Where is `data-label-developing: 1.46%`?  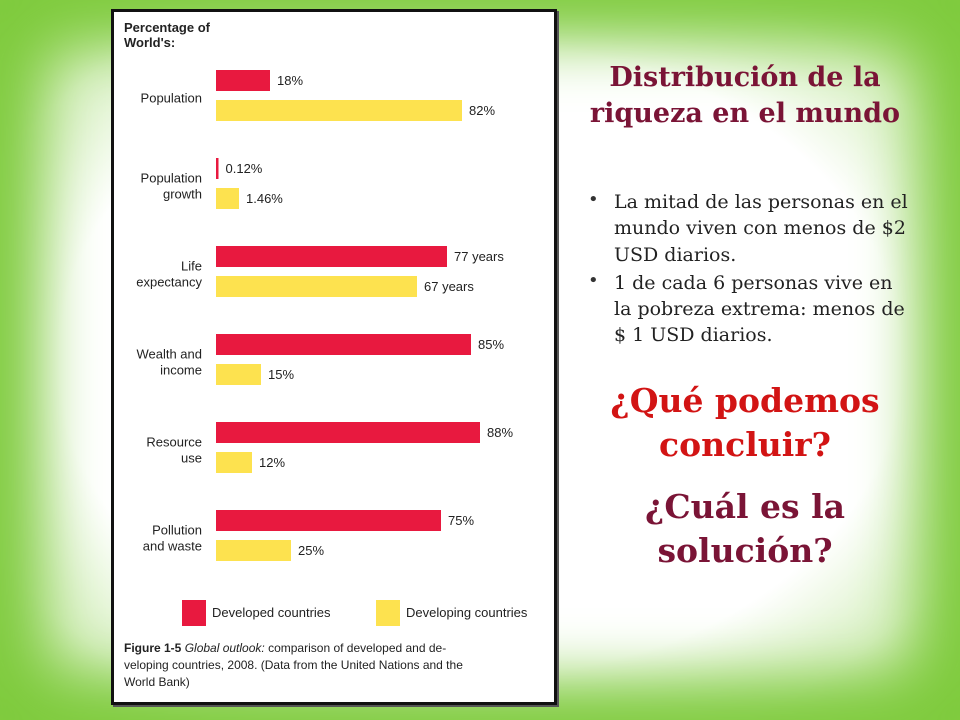 data-label-developing: 1.46% is located at coordinates (264, 198).